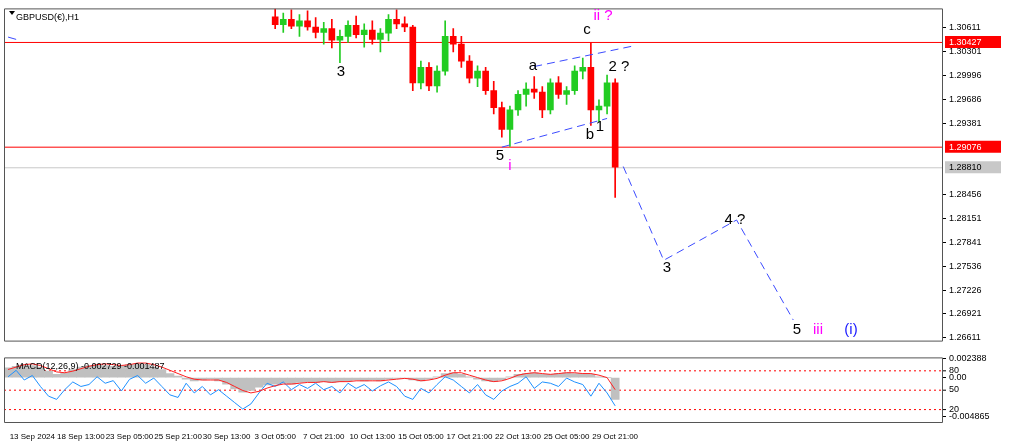  What do you see at coordinates (590, 134) in the screenshot?
I see `annotation: b` at bounding box center [590, 134].